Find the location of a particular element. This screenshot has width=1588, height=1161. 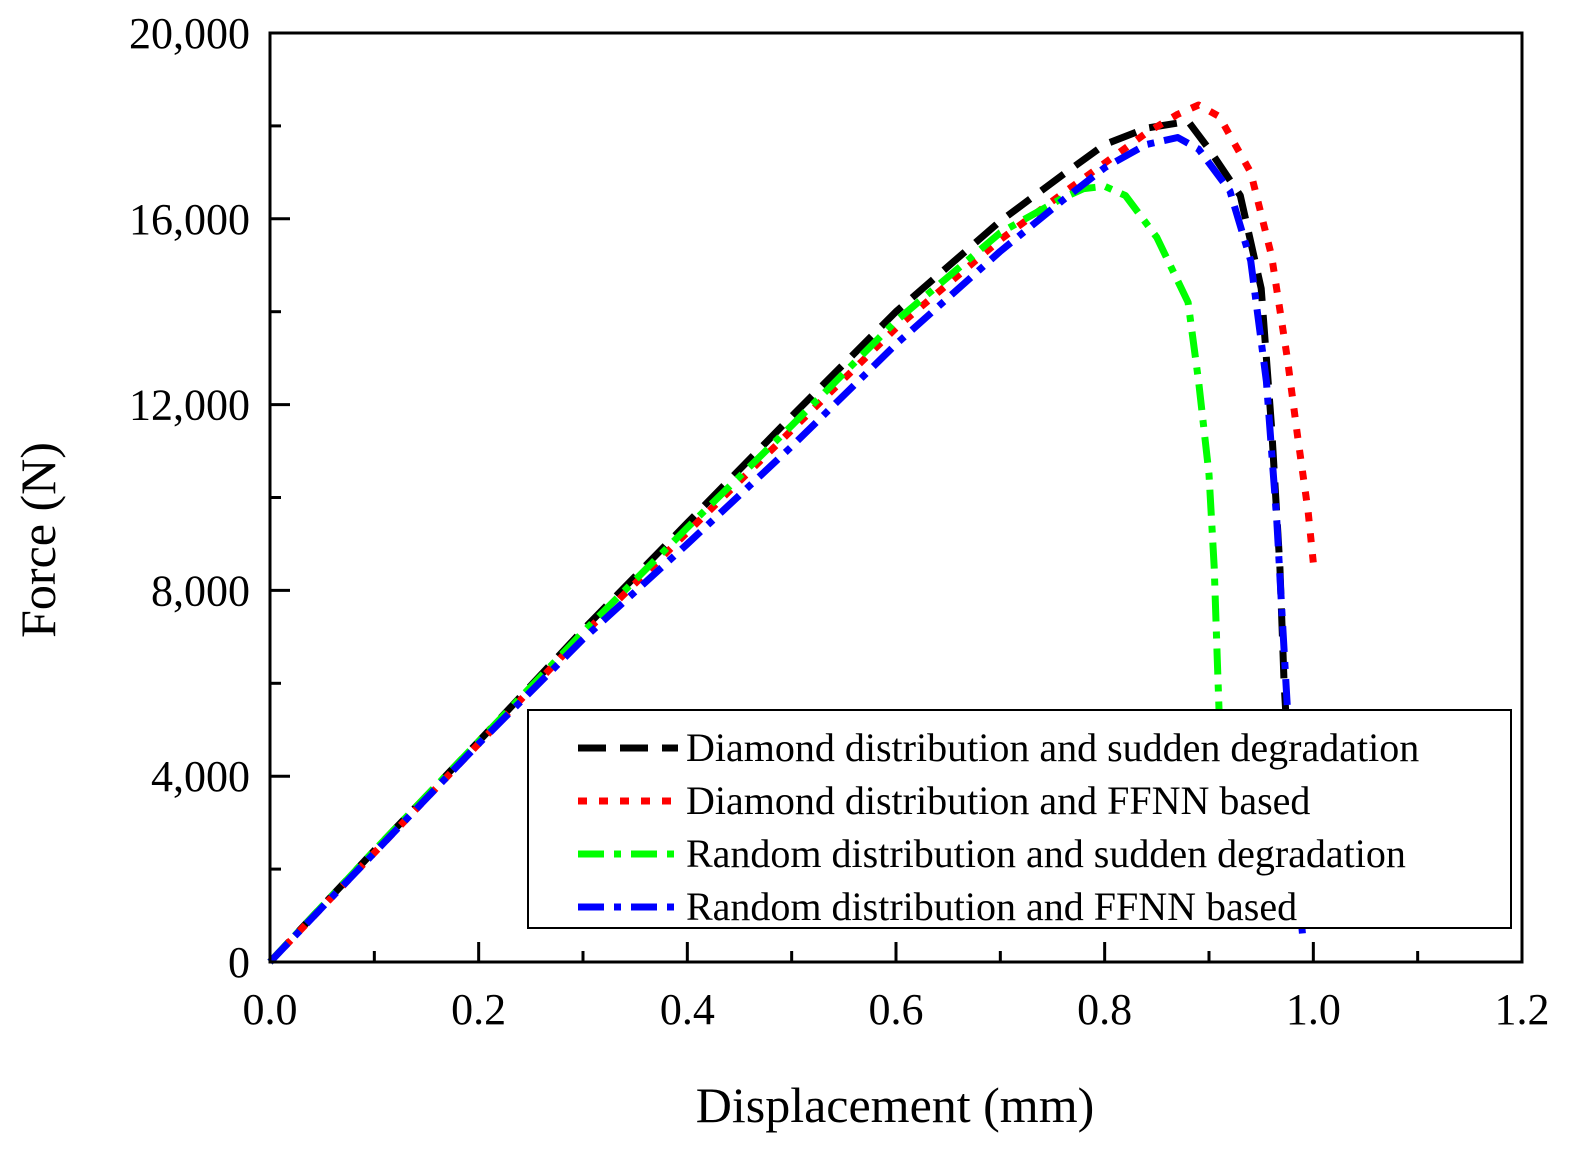

y-tick-label: 4,000 is located at coordinates (200, 776).